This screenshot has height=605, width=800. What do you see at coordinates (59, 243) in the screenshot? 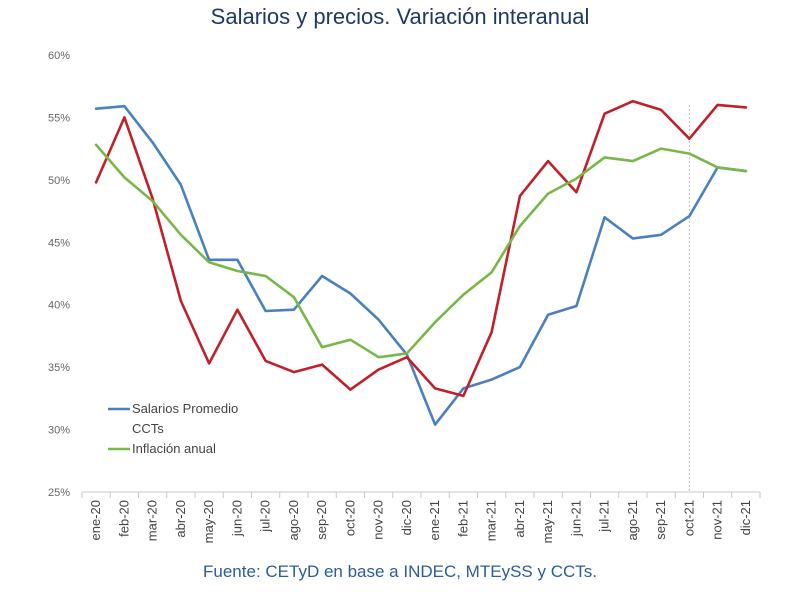
I see `y-tick-label: 45%` at bounding box center [59, 243].